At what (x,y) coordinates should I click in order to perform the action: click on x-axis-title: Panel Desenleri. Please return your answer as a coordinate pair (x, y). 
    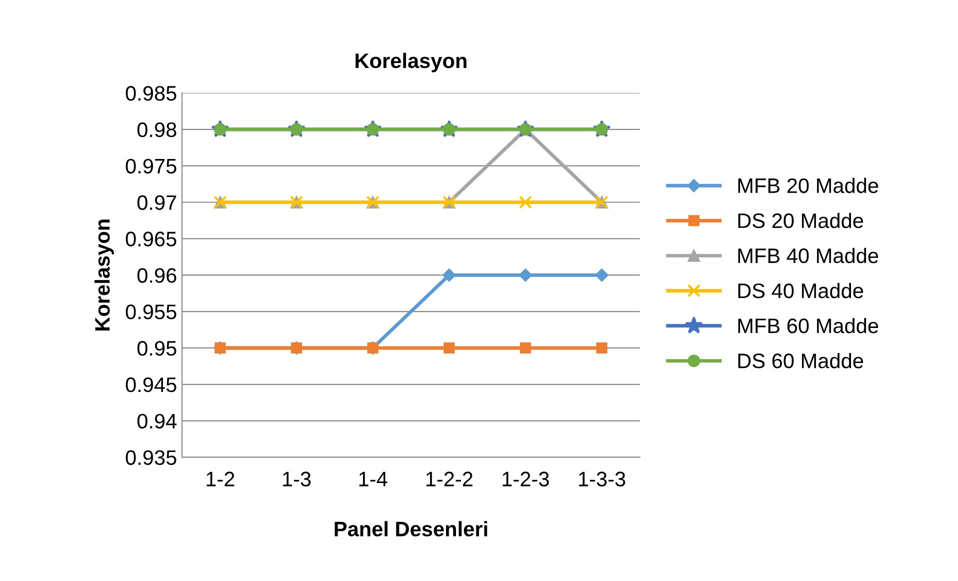
    Looking at the image, I should click on (411, 528).